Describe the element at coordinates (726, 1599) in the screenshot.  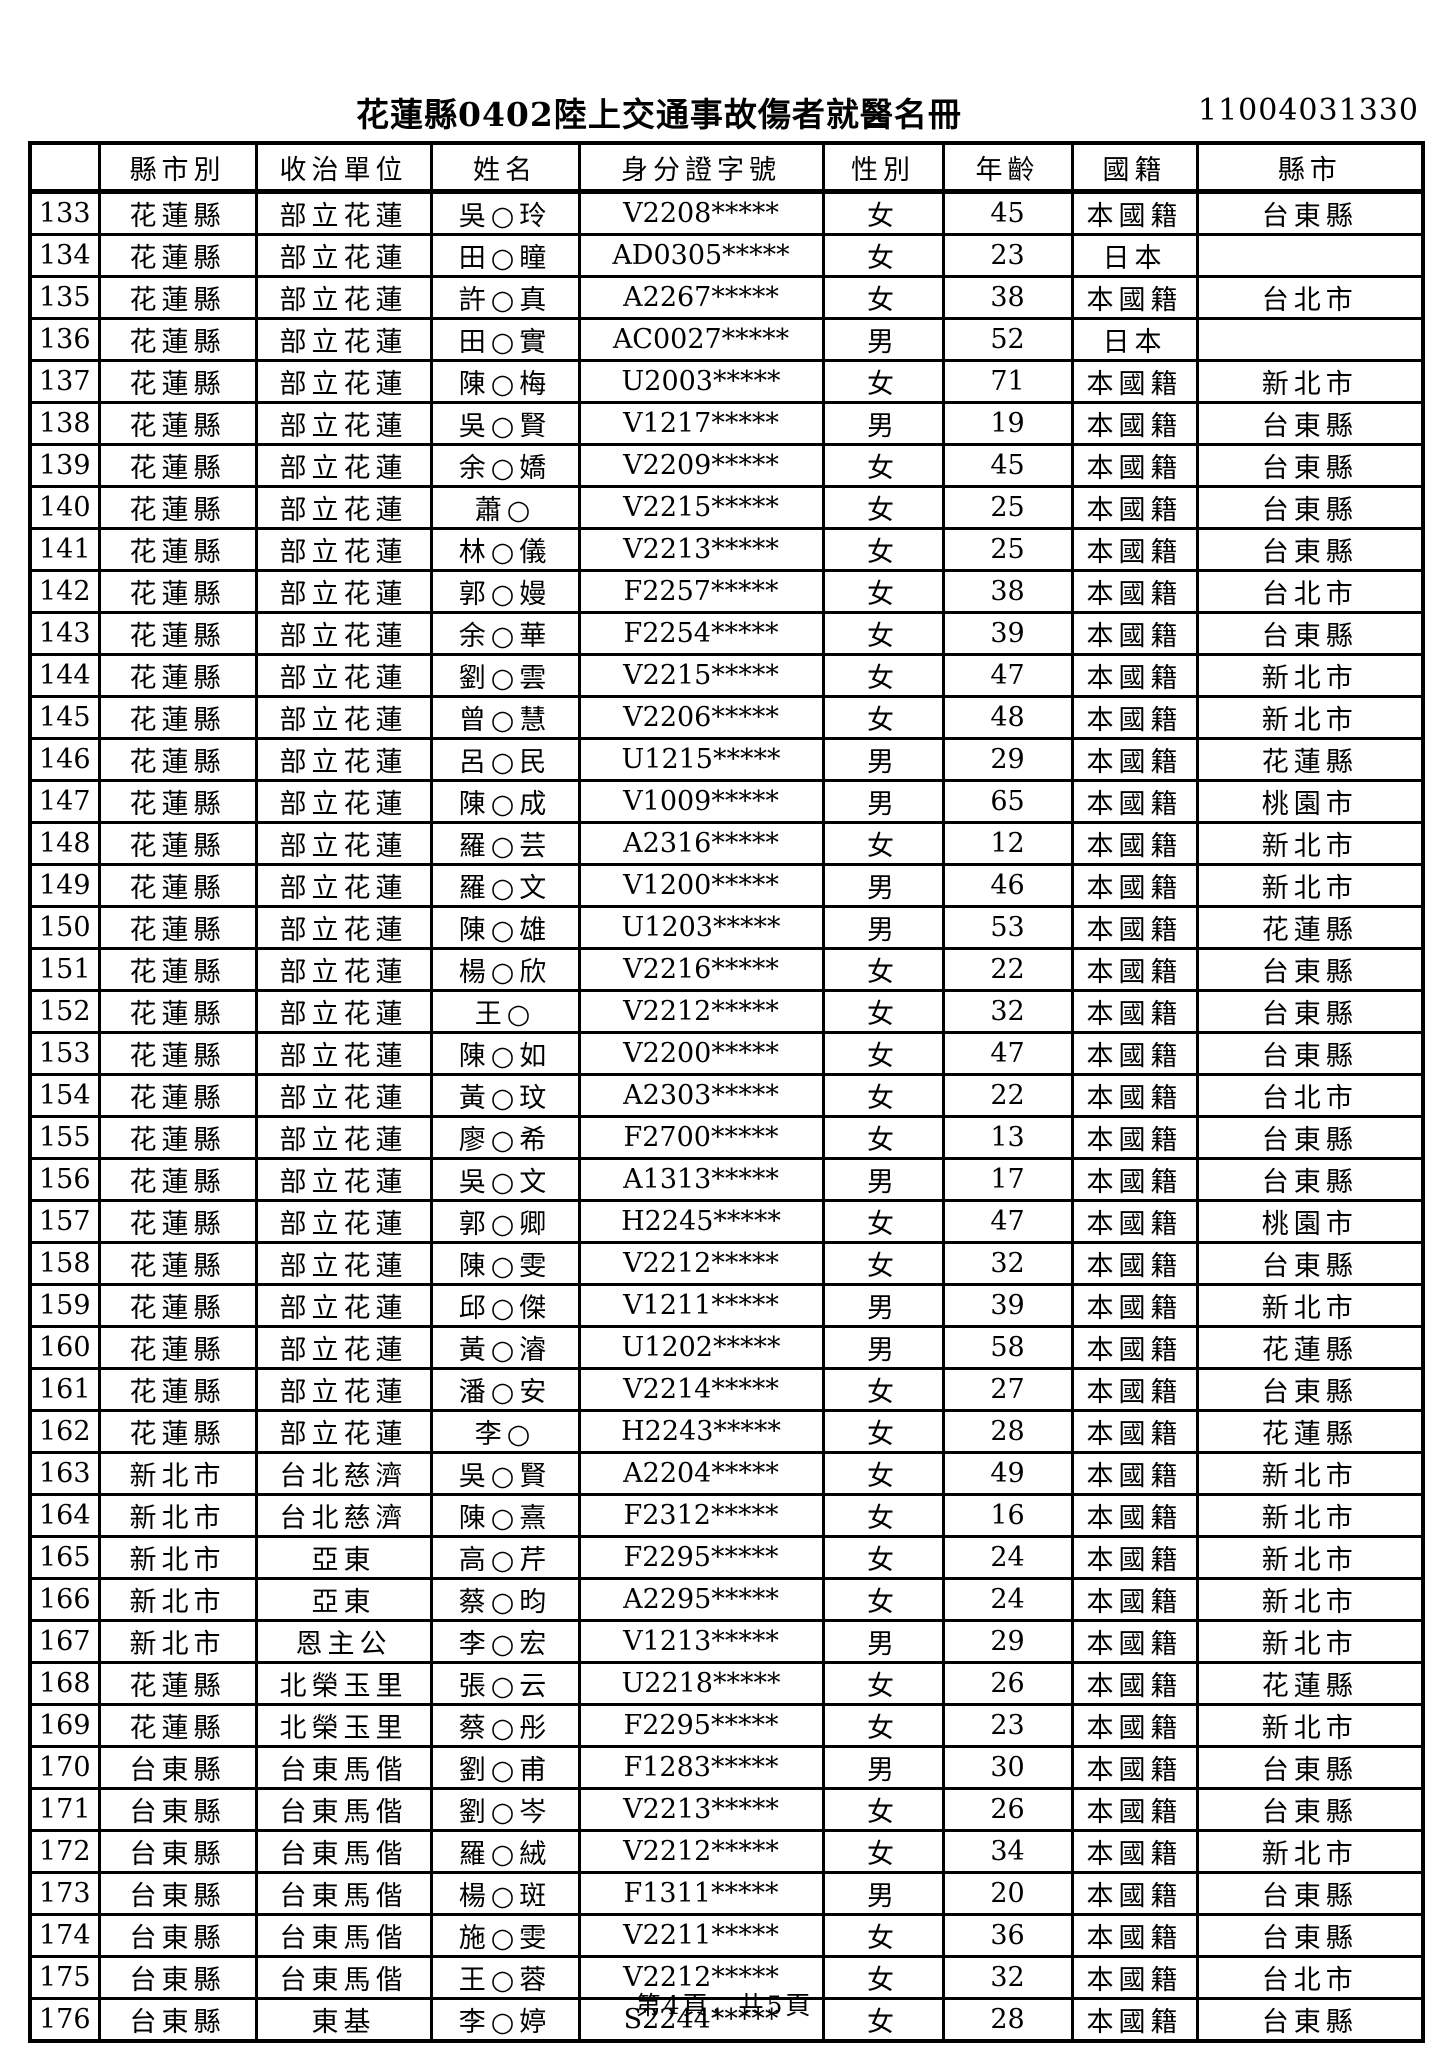
I see `table-row: 166 新北市 亞東 蔡○昀 A2295***** 女 24 本國籍 新北市` at that location.